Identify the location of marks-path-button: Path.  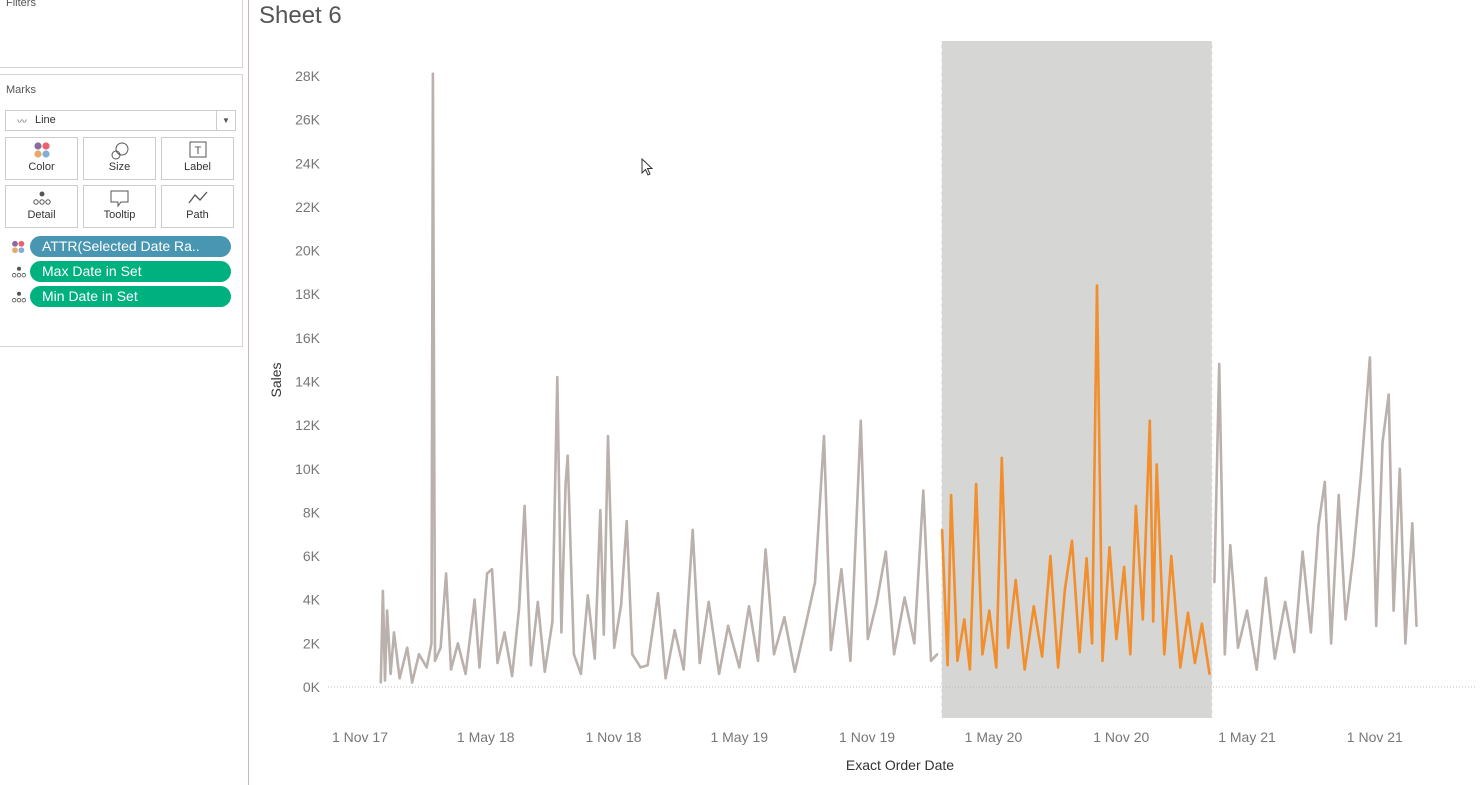
(197, 206).